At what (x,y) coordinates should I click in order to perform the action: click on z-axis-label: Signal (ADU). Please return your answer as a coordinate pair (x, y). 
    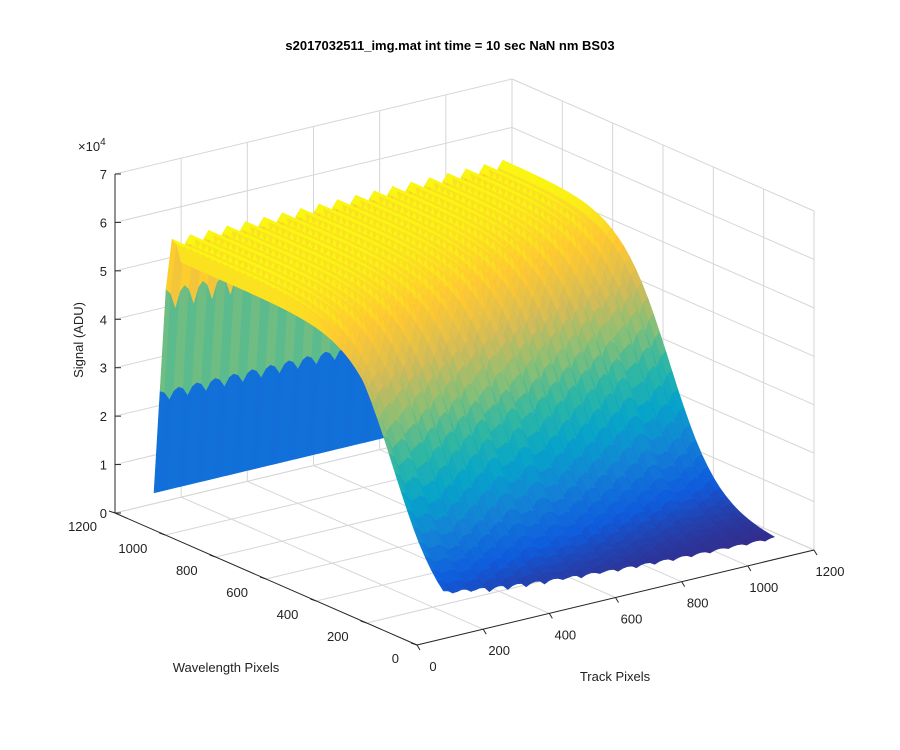
    Looking at the image, I should click on (78, 340).